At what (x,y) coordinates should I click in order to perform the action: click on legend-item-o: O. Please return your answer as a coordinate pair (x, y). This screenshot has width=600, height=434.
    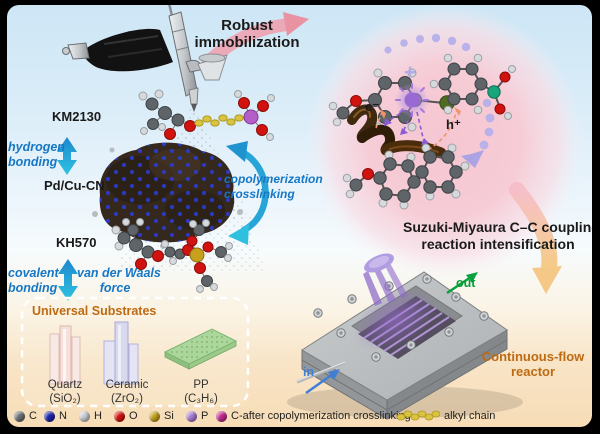
    Looking at the image, I should click on (126, 416).